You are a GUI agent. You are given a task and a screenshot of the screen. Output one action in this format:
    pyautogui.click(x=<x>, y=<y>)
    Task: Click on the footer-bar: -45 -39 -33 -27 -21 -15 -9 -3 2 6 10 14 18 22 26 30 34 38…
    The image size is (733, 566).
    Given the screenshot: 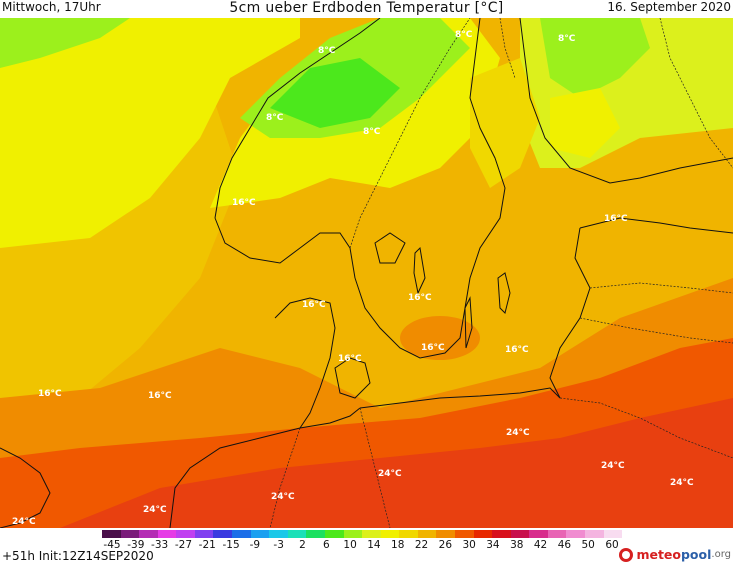 What is the action you would take?
    pyautogui.click(x=366, y=547)
    